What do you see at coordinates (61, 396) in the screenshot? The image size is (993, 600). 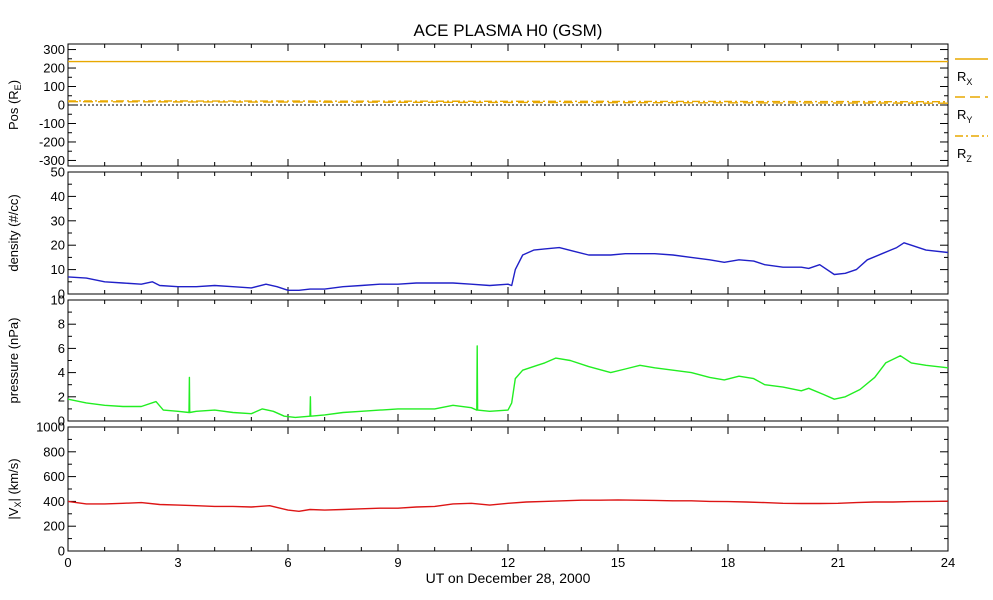 I see `y-tick-label: 2` at bounding box center [61, 396].